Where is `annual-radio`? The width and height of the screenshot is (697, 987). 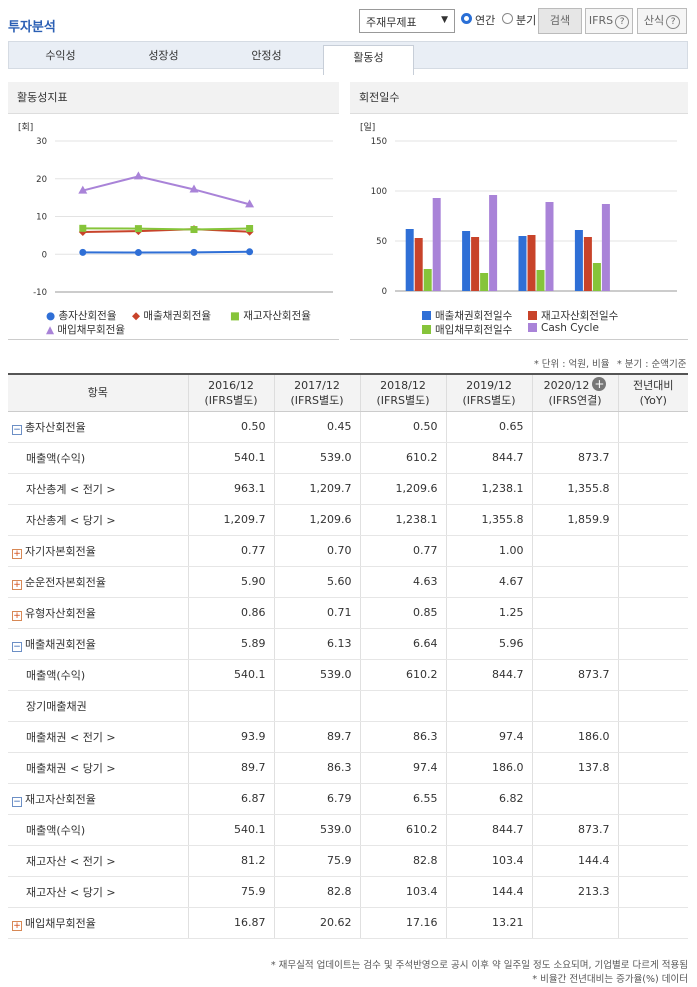
annual-radio is located at coordinates (466, 18).